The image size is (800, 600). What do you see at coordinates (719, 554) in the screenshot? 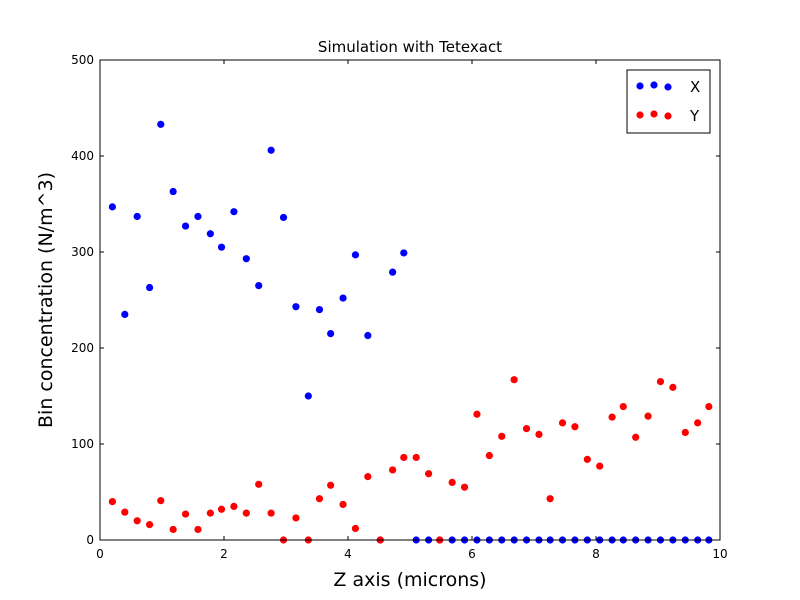
I see `x-tick-label: 10` at bounding box center [719, 554].